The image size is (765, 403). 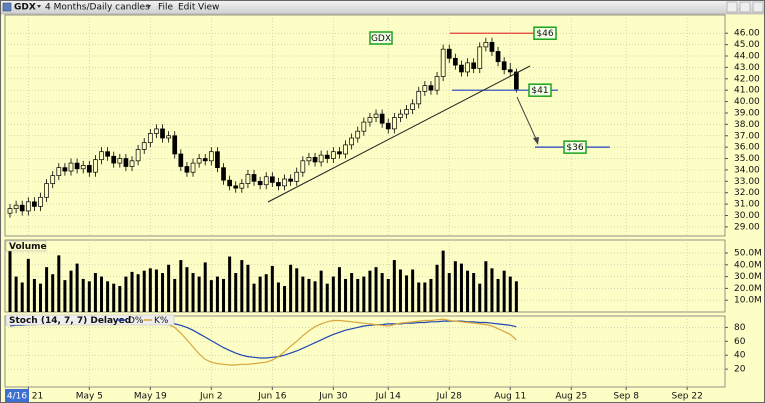 What do you see at coordinates (527, 119) in the screenshot?
I see `forecast-arrow` at bounding box center [527, 119].